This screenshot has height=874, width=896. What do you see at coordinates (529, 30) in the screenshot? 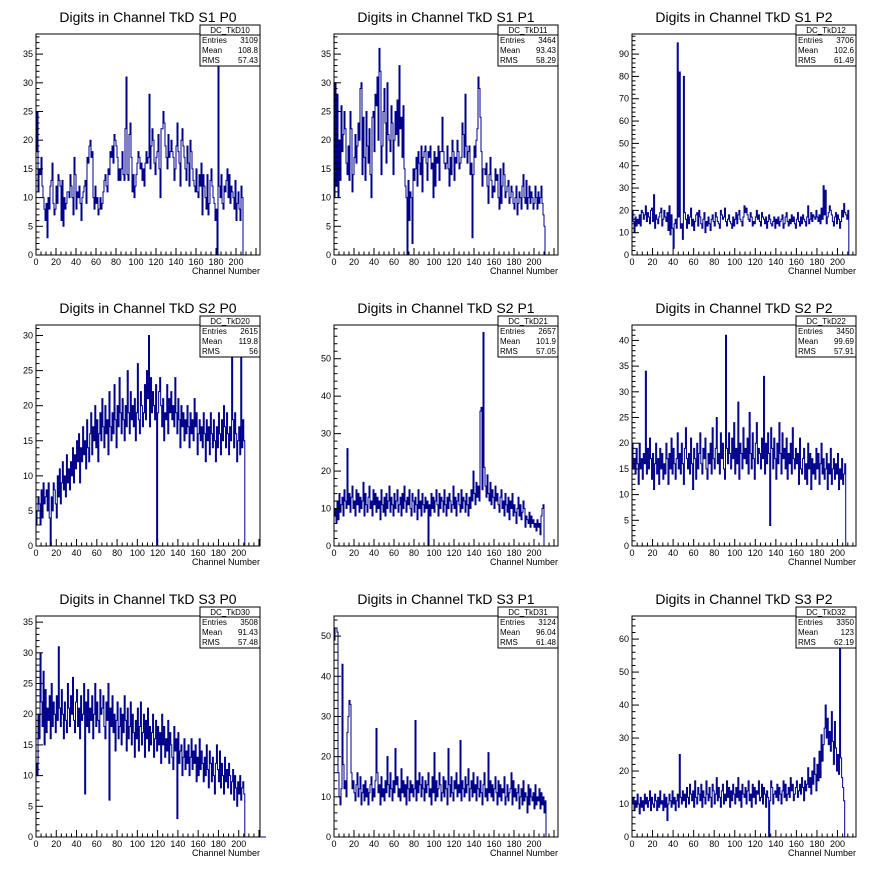
I see `stats-name: DC_TkD11` at bounding box center [529, 30].